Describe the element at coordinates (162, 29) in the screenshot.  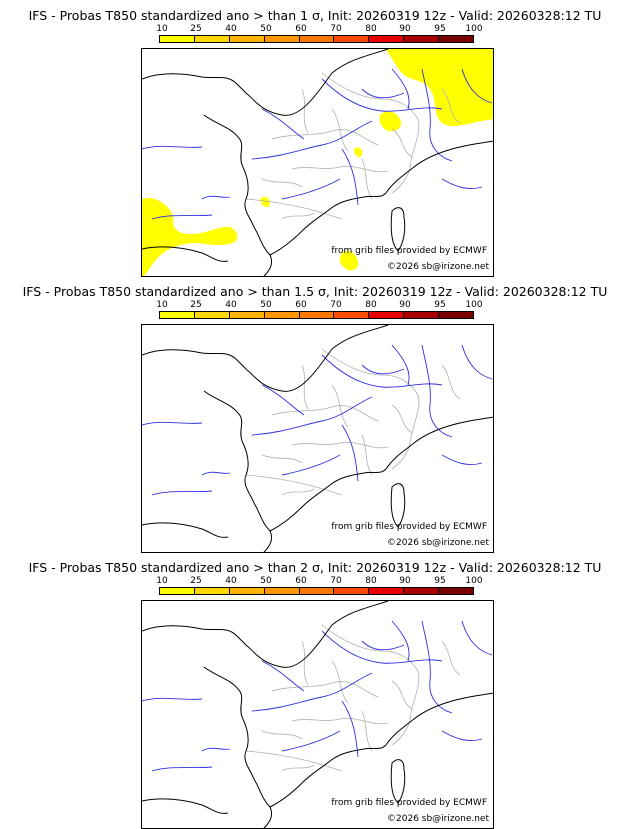
I see `colorbar-tick-label: 10` at that location.